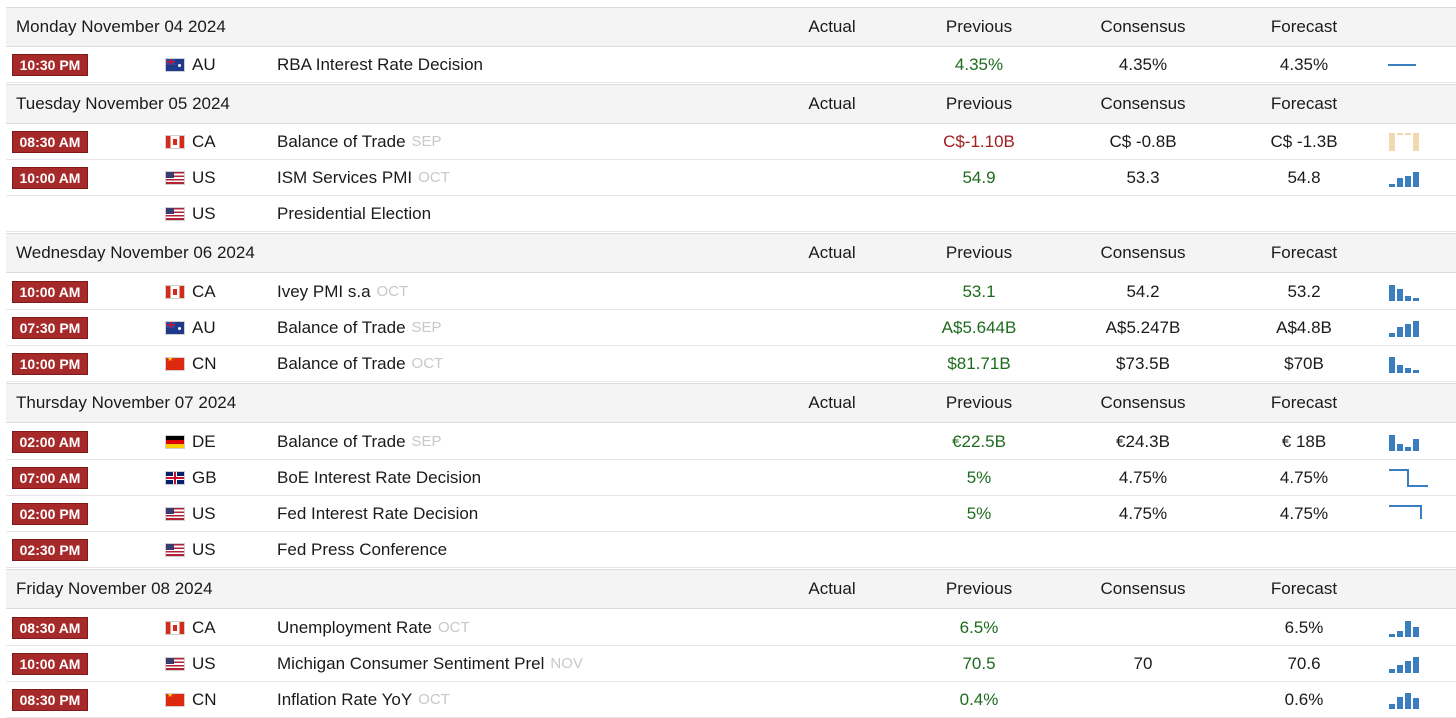  What do you see at coordinates (126, 402) in the screenshot?
I see `day-date: Thursday November 07 2024` at bounding box center [126, 402].